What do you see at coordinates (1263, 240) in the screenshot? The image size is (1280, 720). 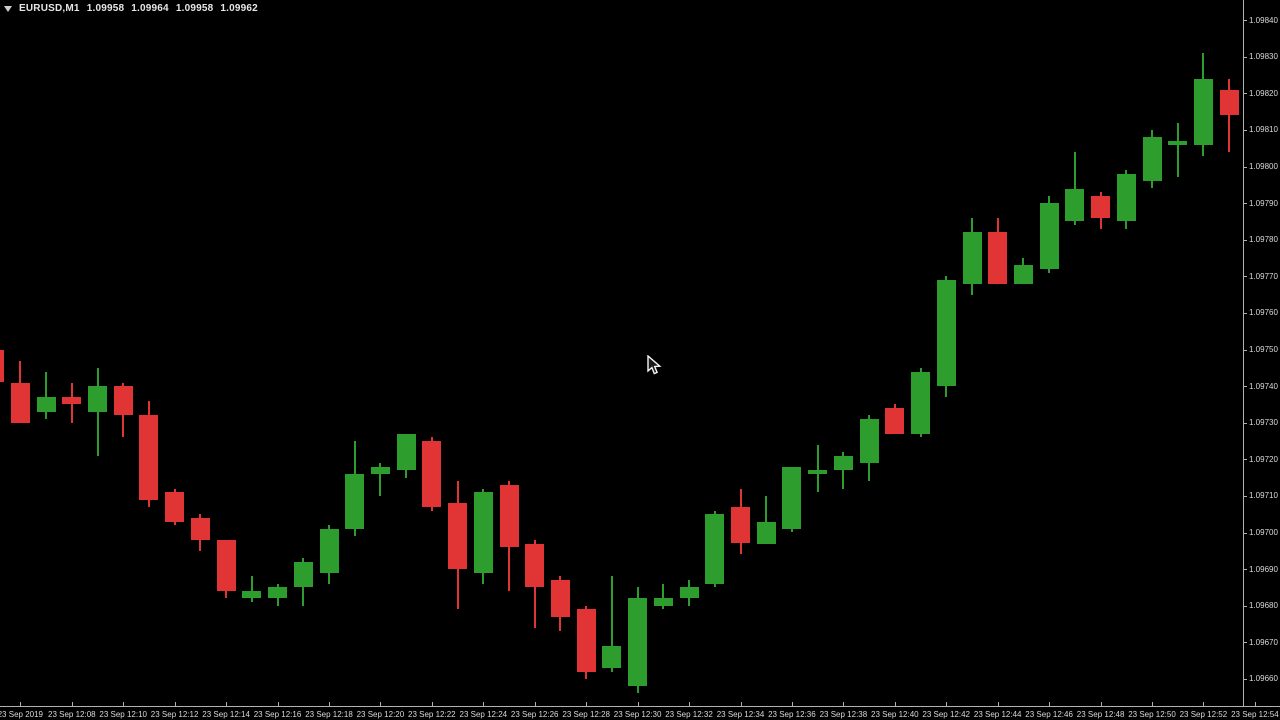 I see `price-label: 1.09780` at bounding box center [1263, 240].